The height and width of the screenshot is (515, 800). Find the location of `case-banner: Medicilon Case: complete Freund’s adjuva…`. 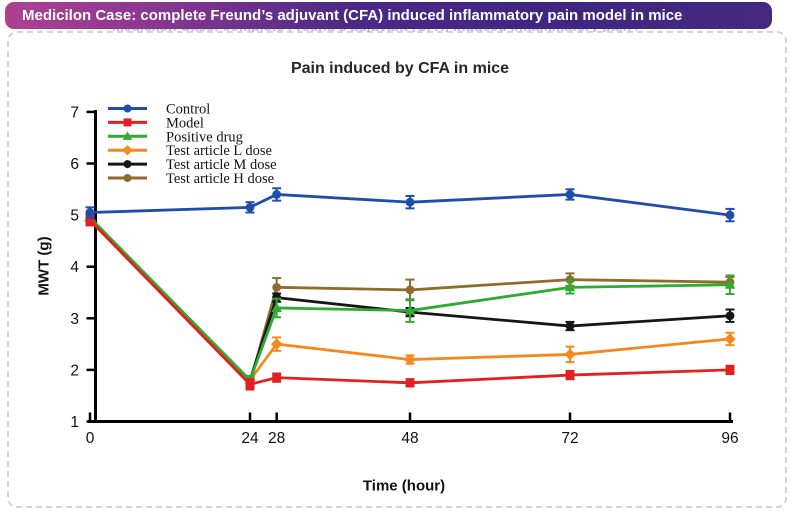

case-banner: Medicilon Case: complete Freund’s adjuva… is located at coordinates (388, 15).